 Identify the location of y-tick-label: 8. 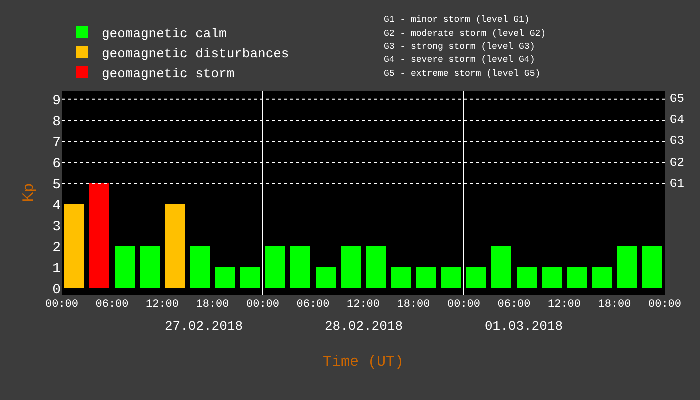
(56, 122).